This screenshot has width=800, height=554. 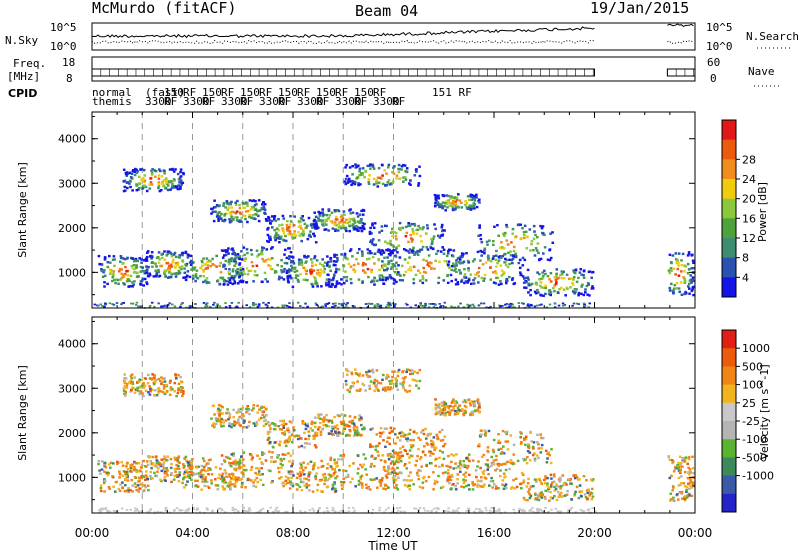 What do you see at coordinates (364, 92) in the screenshot?
I see `cpid-entry: 150` at bounding box center [364, 92].